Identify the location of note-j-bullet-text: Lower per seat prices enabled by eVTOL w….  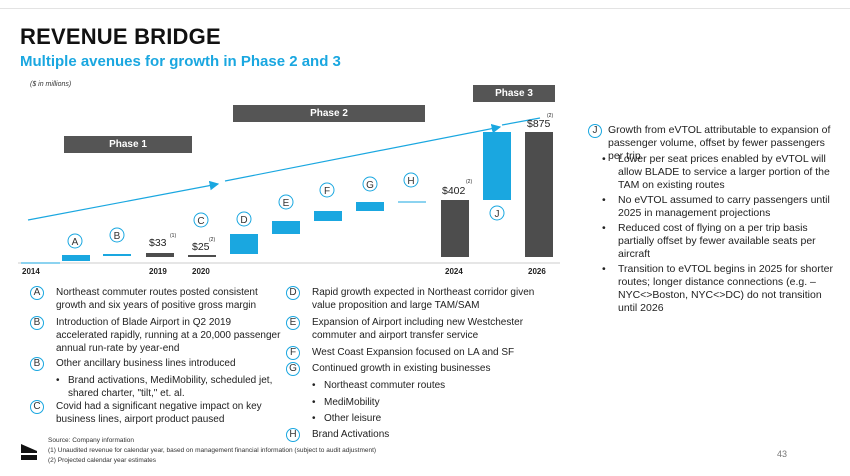
(724, 172).